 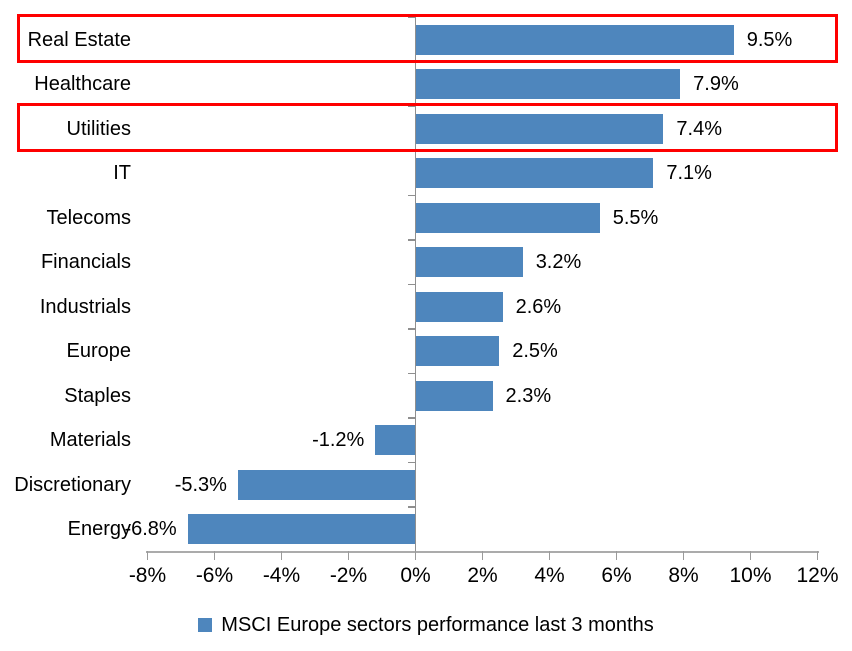 What do you see at coordinates (326, 484) in the screenshot?
I see `bar-discretionary` at bounding box center [326, 484].